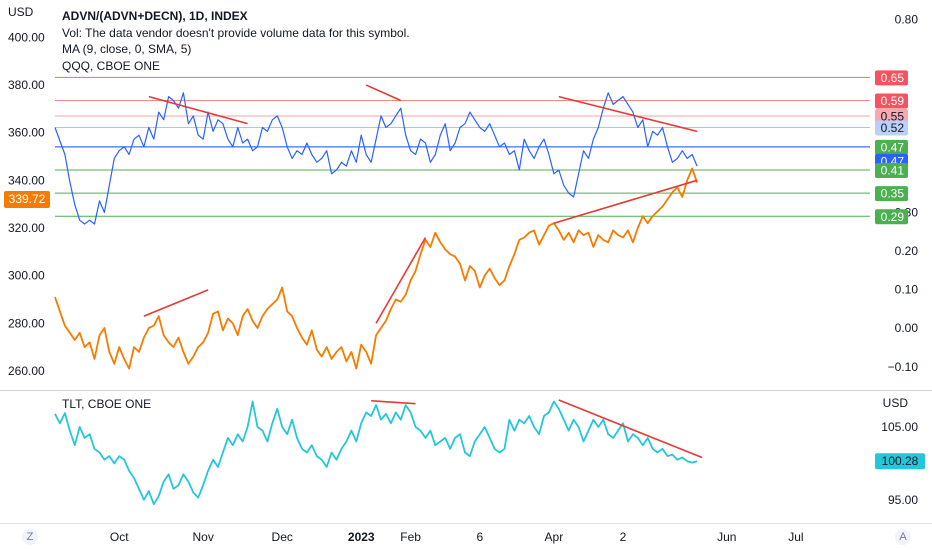 The width and height of the screenshot is (932, 550). What do you see at coordinates (26, 133) in the screenshot?
I see `left-tick-label: 360.00` at bounding box center [26, 133].